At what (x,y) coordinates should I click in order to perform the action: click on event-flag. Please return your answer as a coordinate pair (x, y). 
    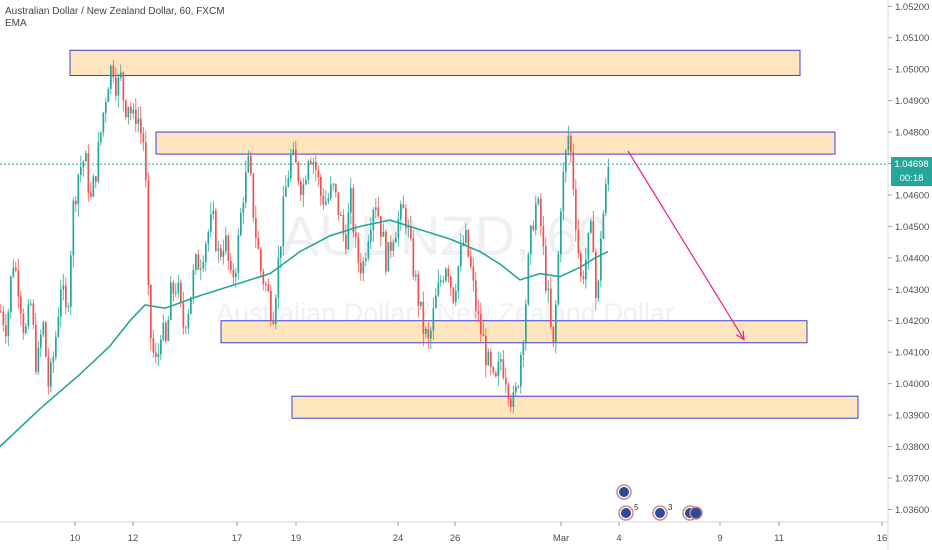
    Looking at the image, I should click on (626, 513).